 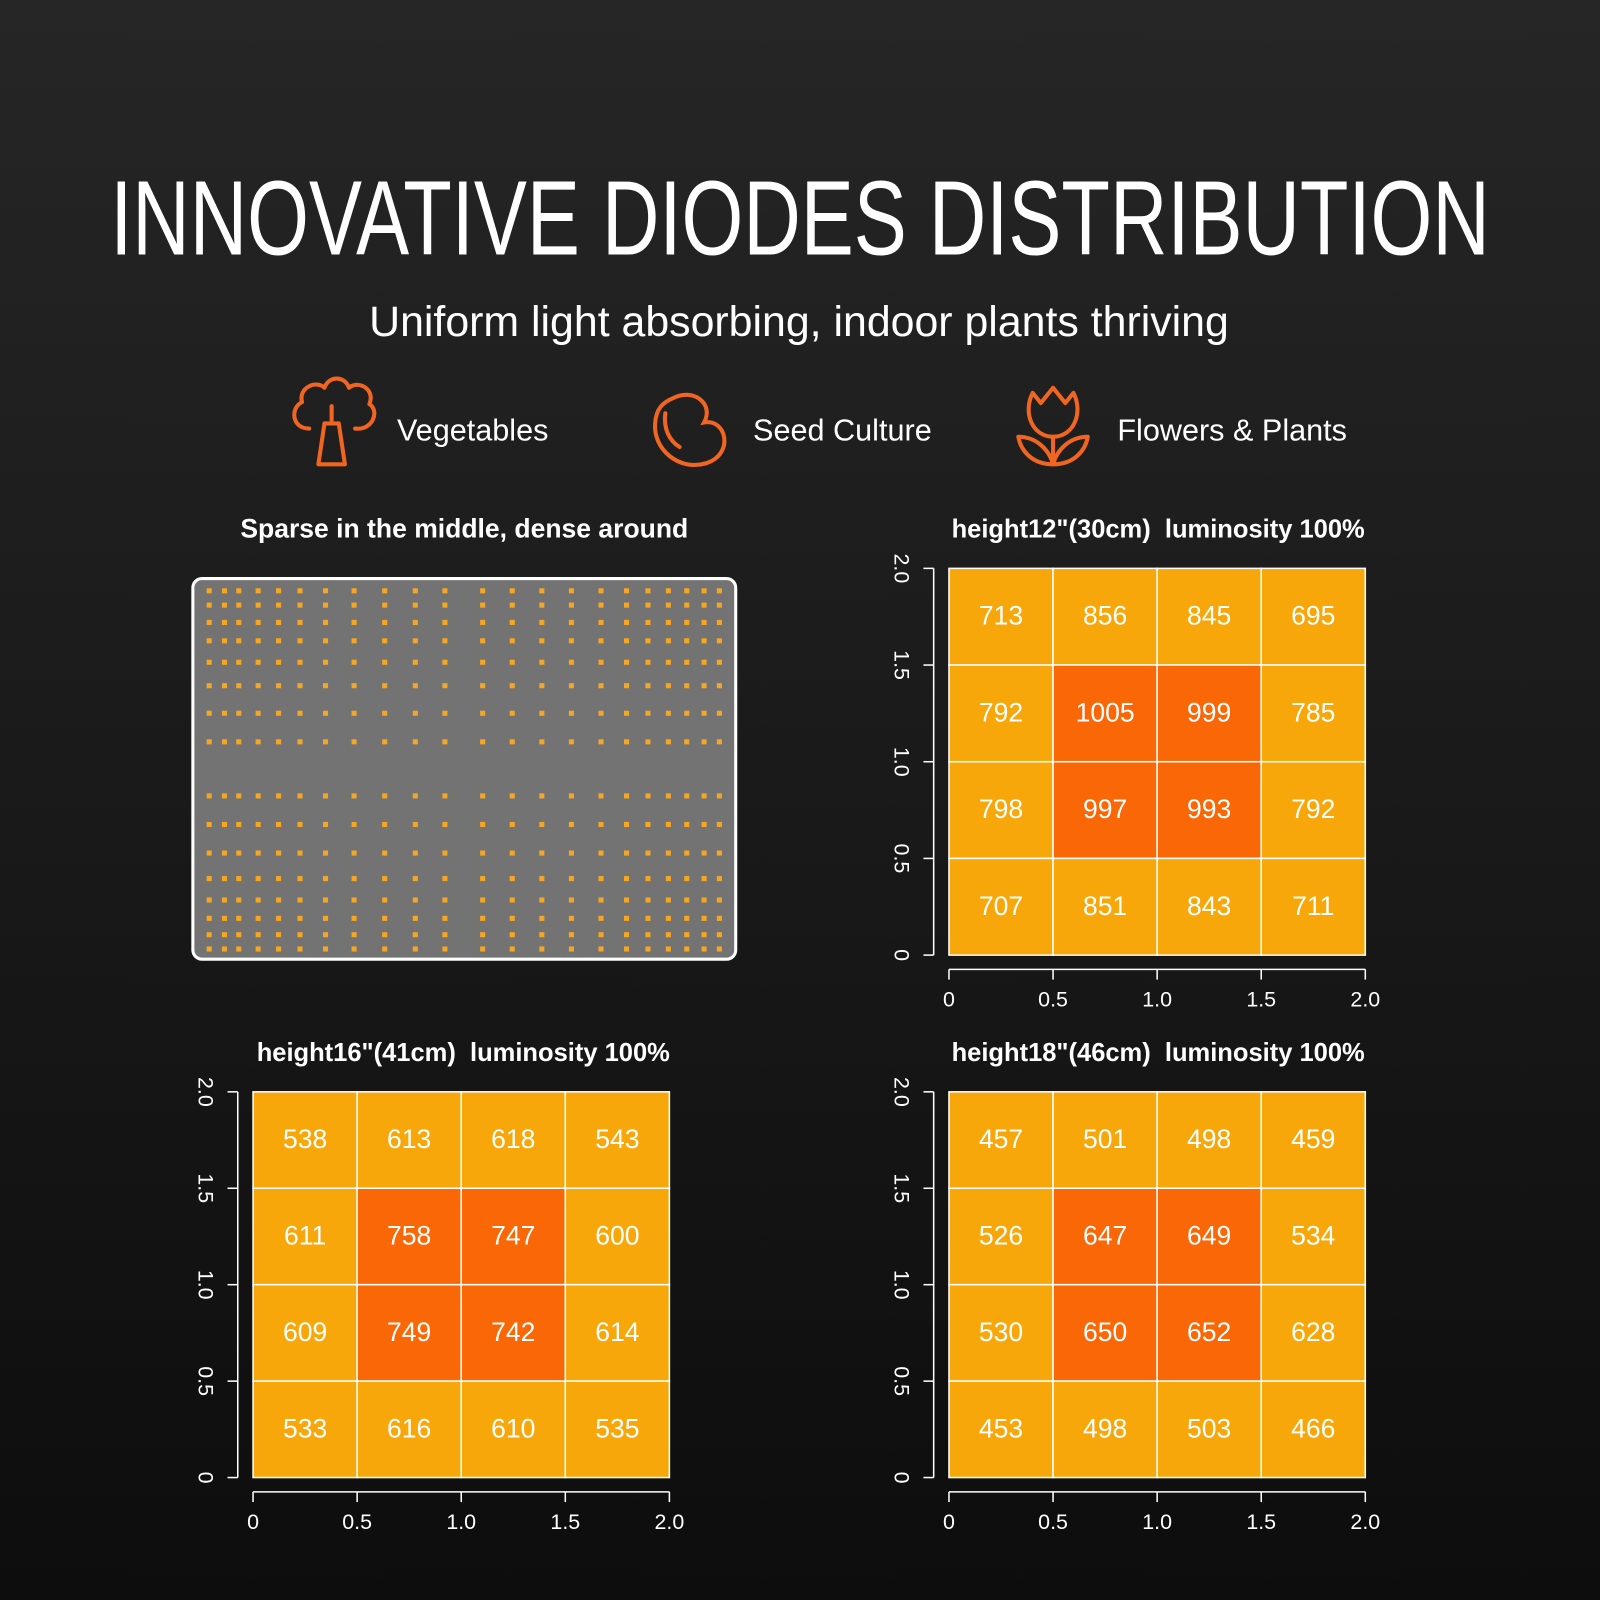 I want to click on x-tick-label: 0.5, so click(x=1053, y=1522).